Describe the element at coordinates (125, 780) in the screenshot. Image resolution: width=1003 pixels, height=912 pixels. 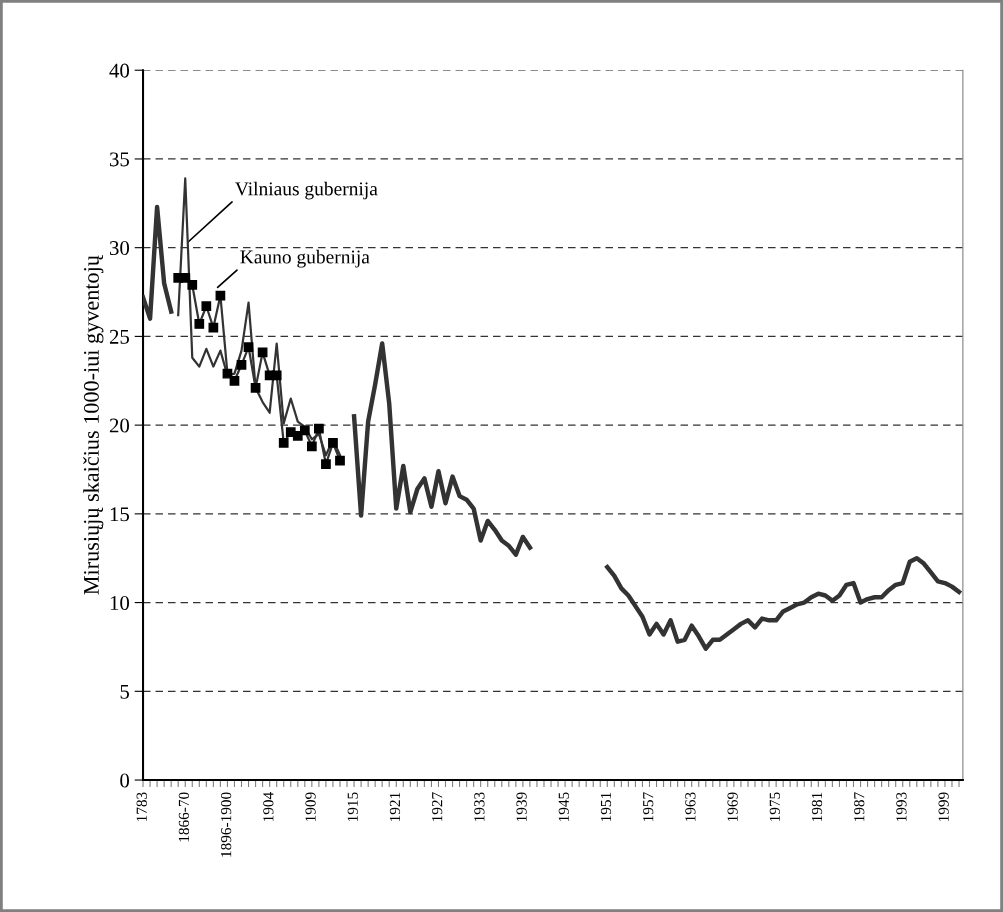
I see `y-tick-label: 0` at that location.